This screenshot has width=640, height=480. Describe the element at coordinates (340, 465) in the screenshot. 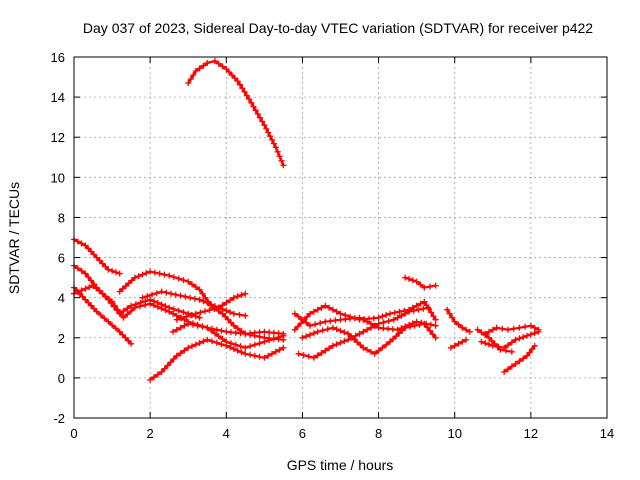

I see `x-axis-label: GPS time / hours` at that location.